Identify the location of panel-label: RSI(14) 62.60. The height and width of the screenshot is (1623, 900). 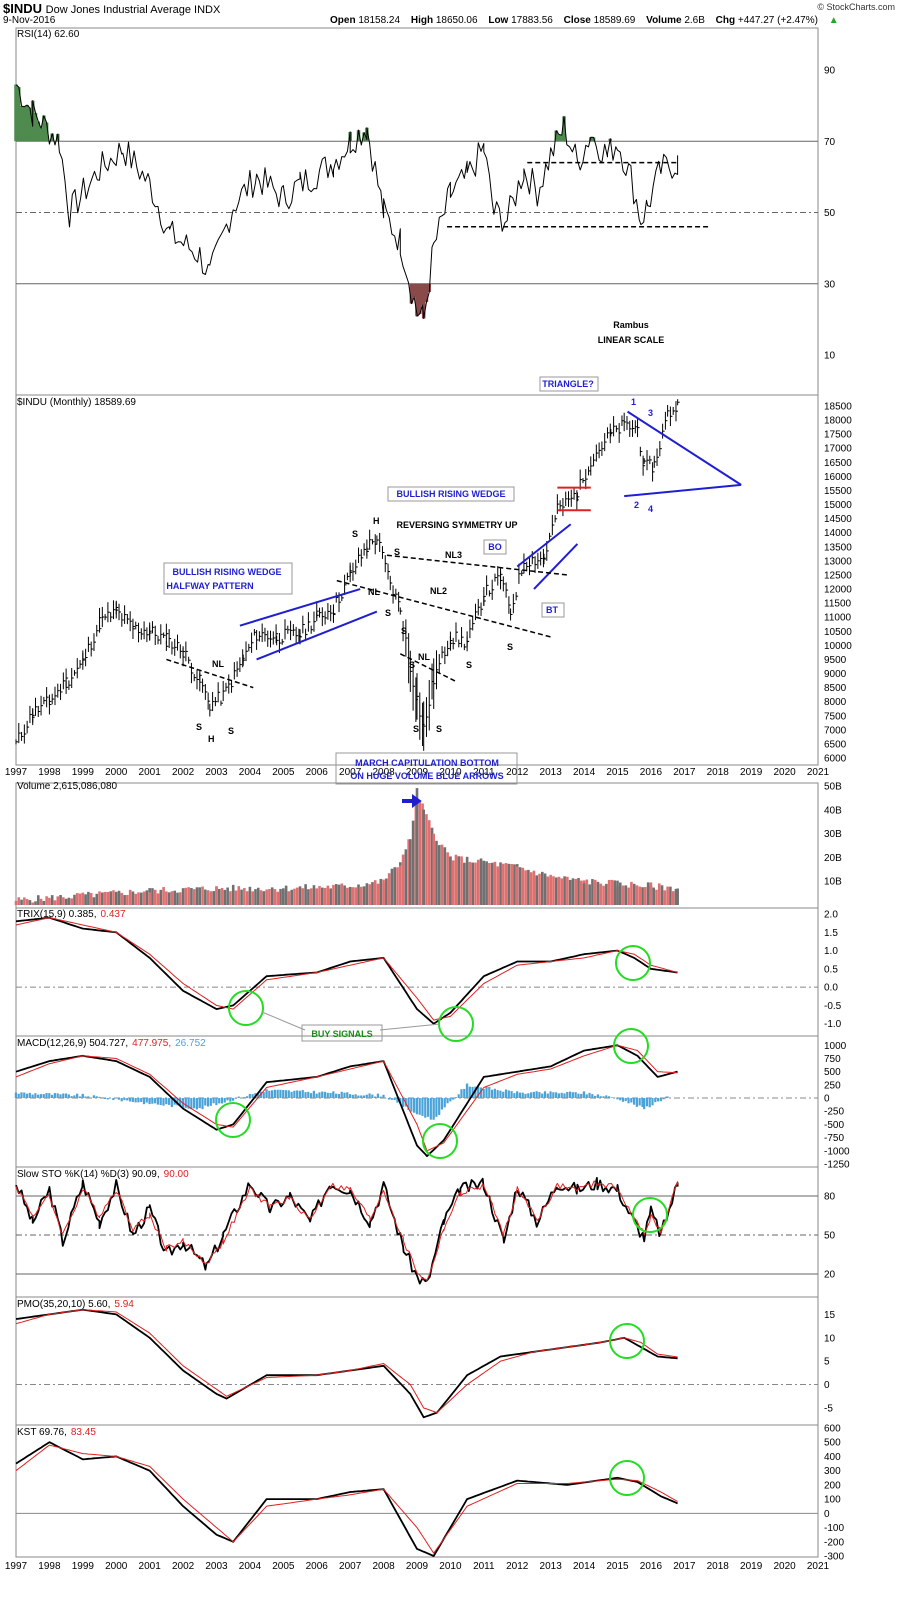
(48, 34).